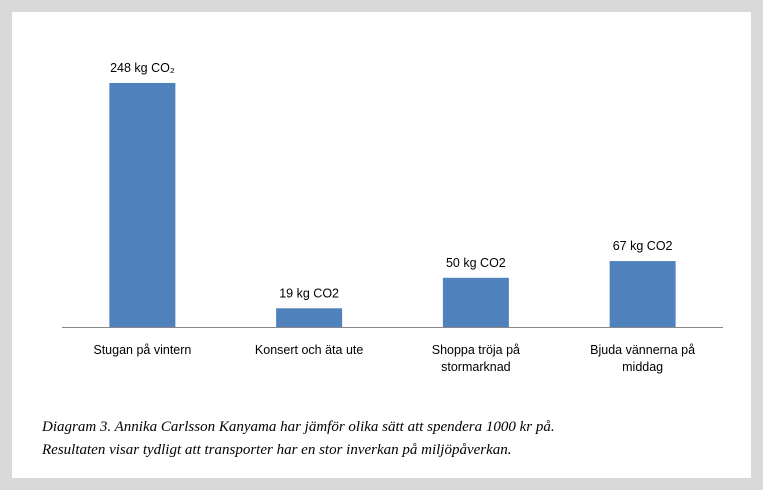 The height and width of the screenshot is (490, 763). Describe the element at coordinates (476, 263) in the screenshot. I see `data-label: 50 kg CO2` at that location.